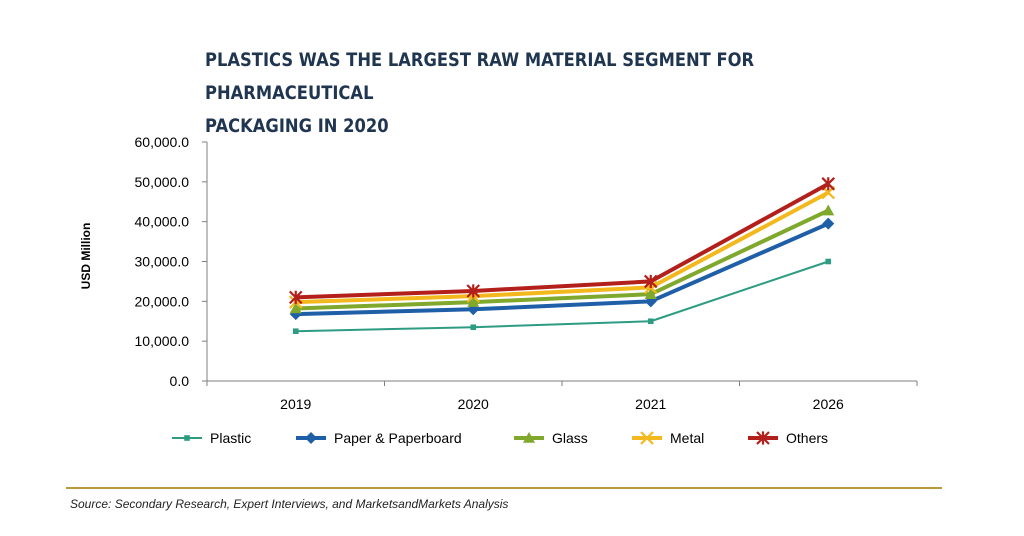 The height and width of the screenshot is (536, 1024). I want to click on y-tick-label: 40,000.0, so click(162, 222).